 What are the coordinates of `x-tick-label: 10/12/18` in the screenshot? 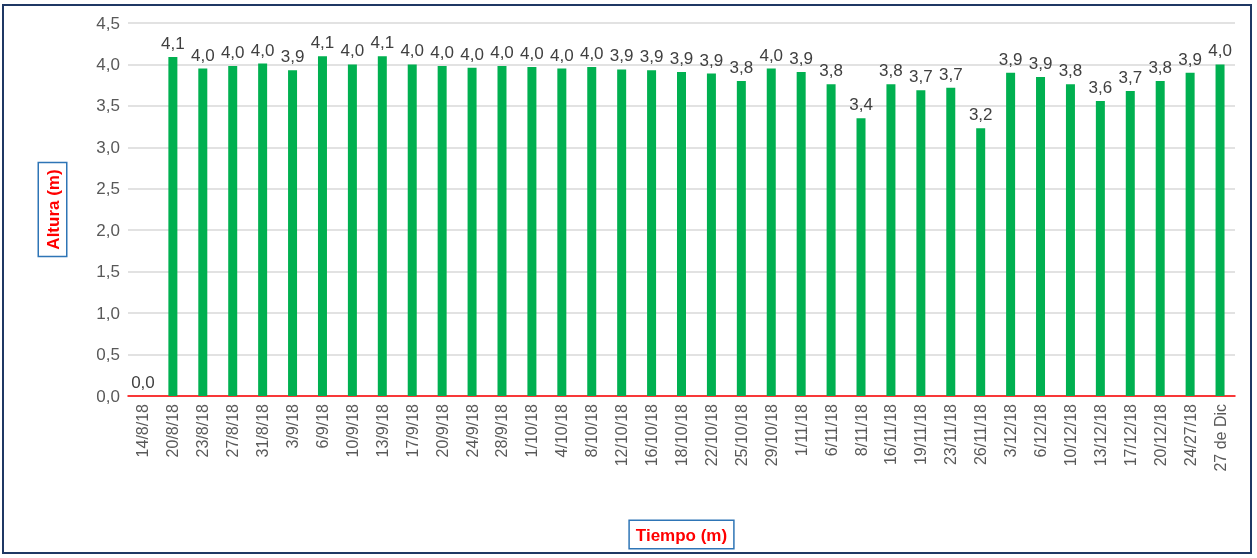 It's located at (1070, 435).